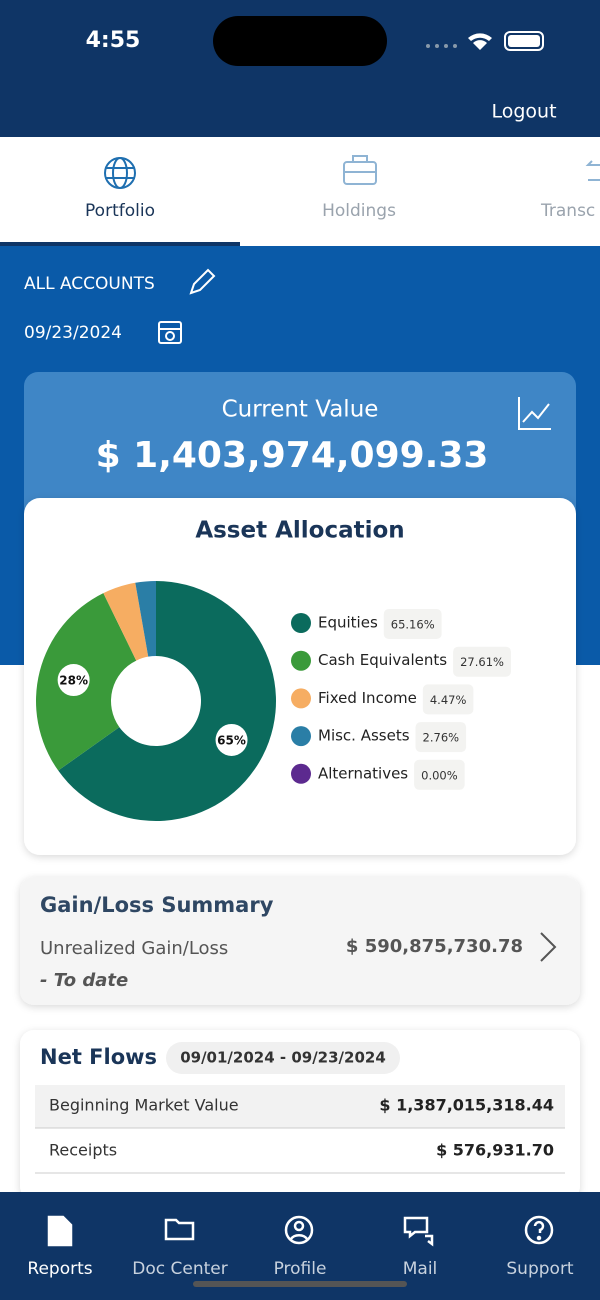 This screenshot has width=600, height=1300. I want to click on legend-value: 27.61%, so click(482, 662).